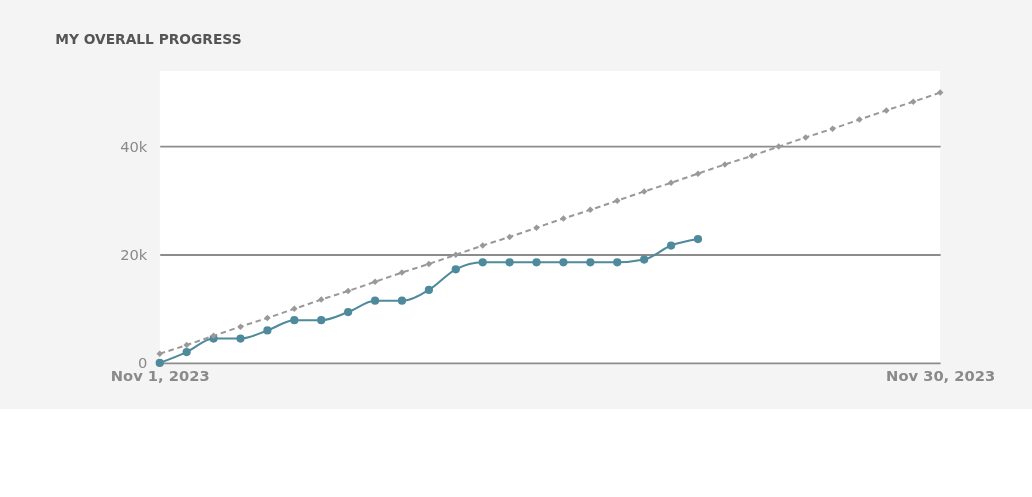 The height and width of the screenshot is (497, 1032). What do you see at coordinates (941, 375) in the screenshot?
I see `x-tick-label: Nov 30, 2023` at bounding box center [941, 375].